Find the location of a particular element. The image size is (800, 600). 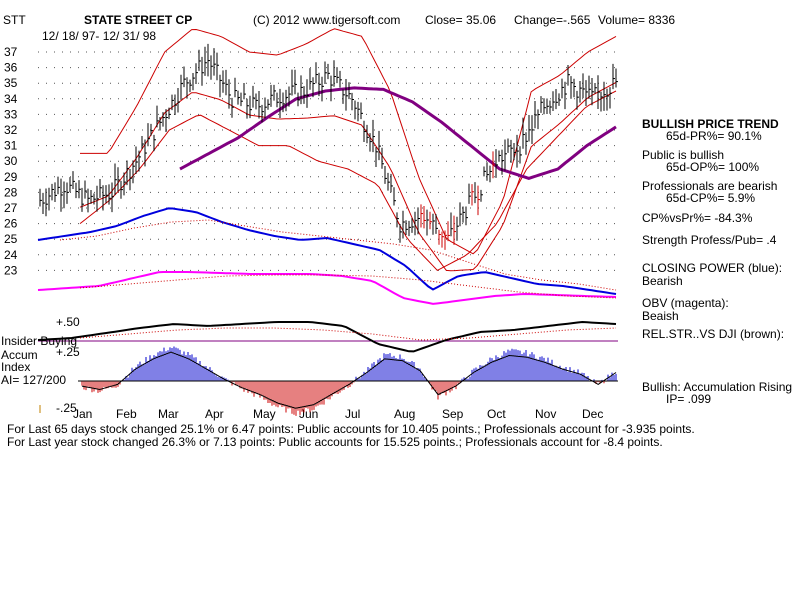

pr-value: 65d-PR%= 90.1% is located at coordinates (714, 136).